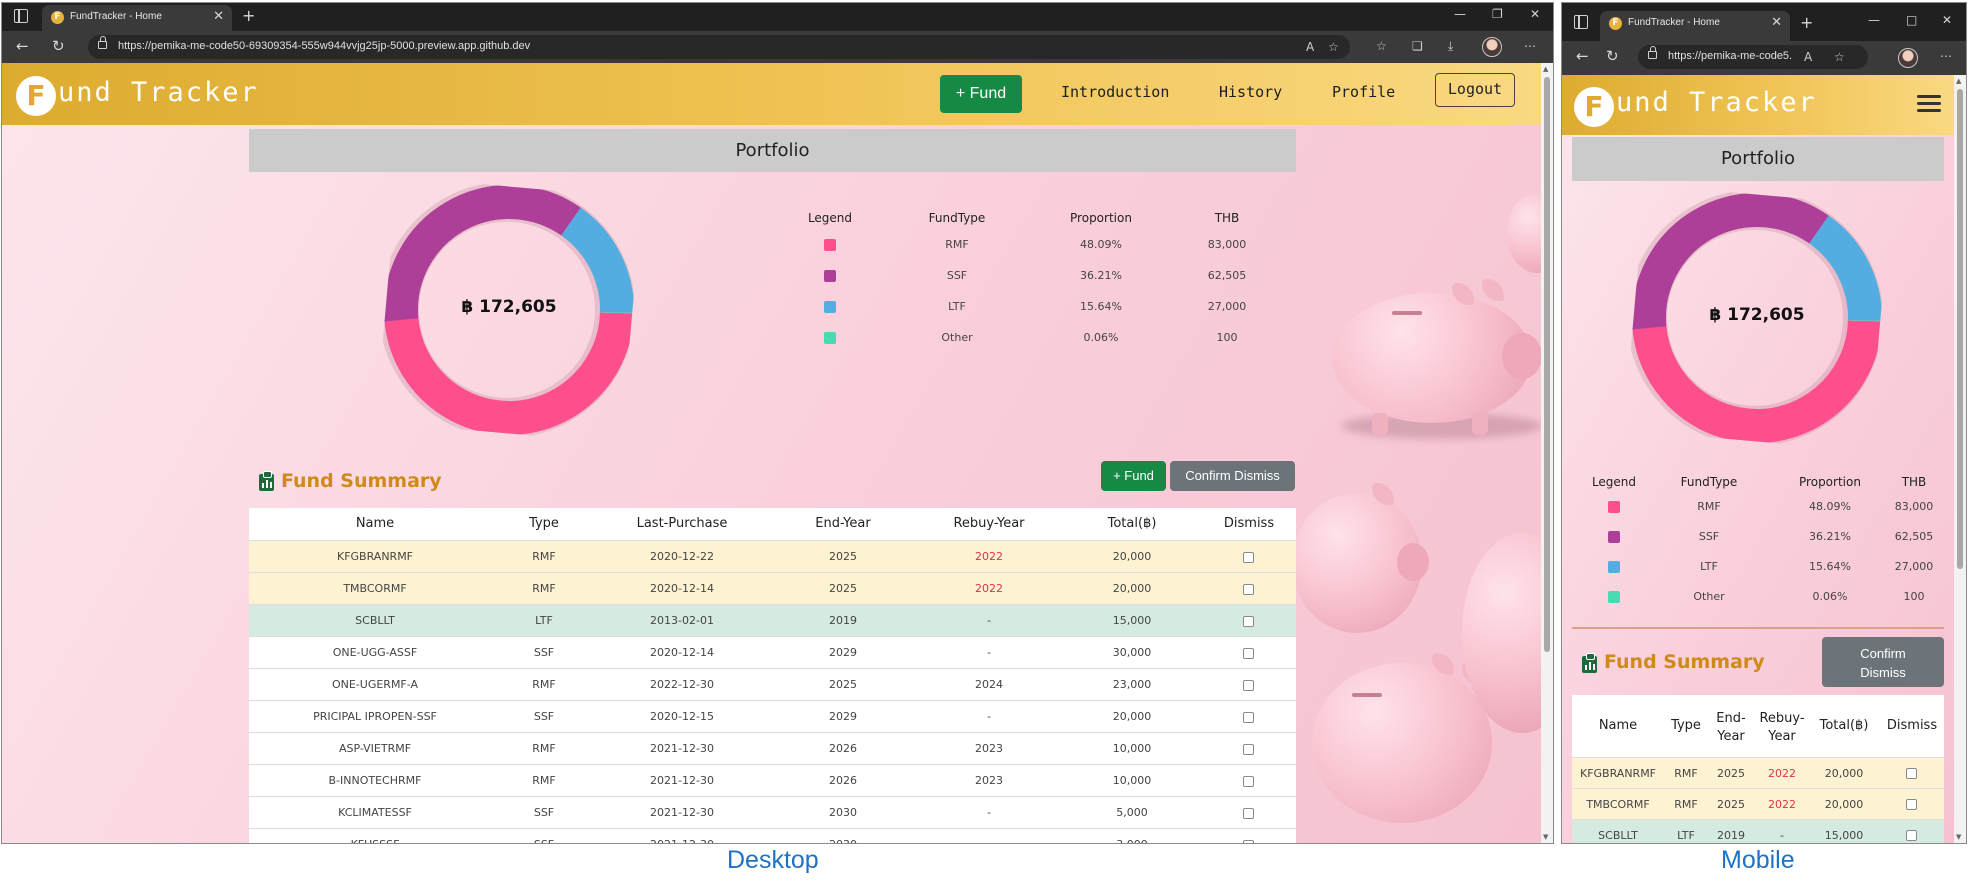  Describe the element at coordinates (1115, 92) in the screenshot. I see `nav-introduction: Introduction` at that location.